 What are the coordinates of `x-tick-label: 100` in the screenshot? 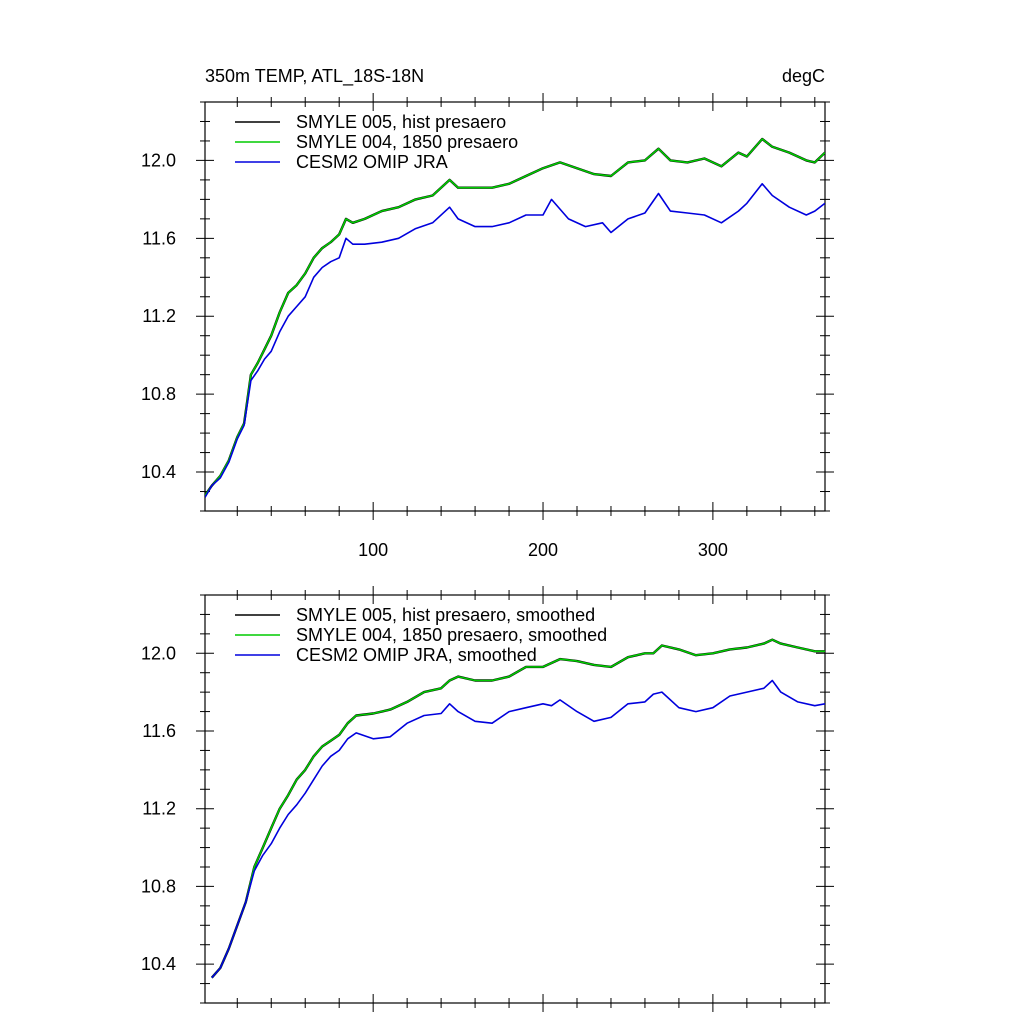 It's located at (373, 550).